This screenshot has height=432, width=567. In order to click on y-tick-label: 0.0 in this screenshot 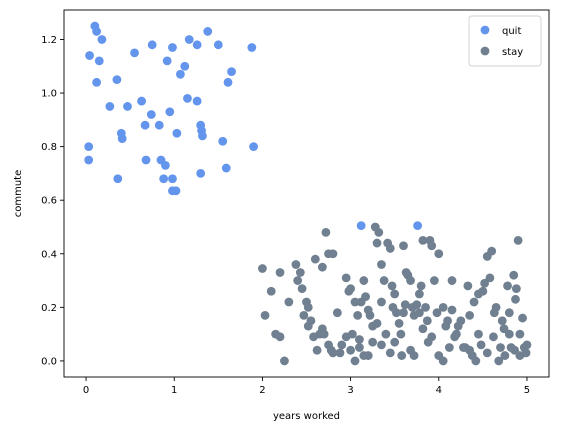, I will do `click(49, 361)`.